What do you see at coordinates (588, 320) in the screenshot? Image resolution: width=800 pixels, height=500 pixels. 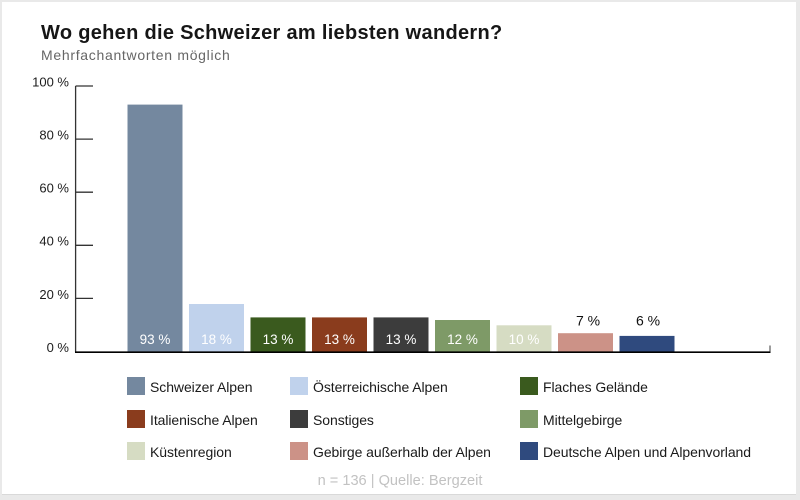 I see `svg-text: 7 %` at bounding box center [588, 320].